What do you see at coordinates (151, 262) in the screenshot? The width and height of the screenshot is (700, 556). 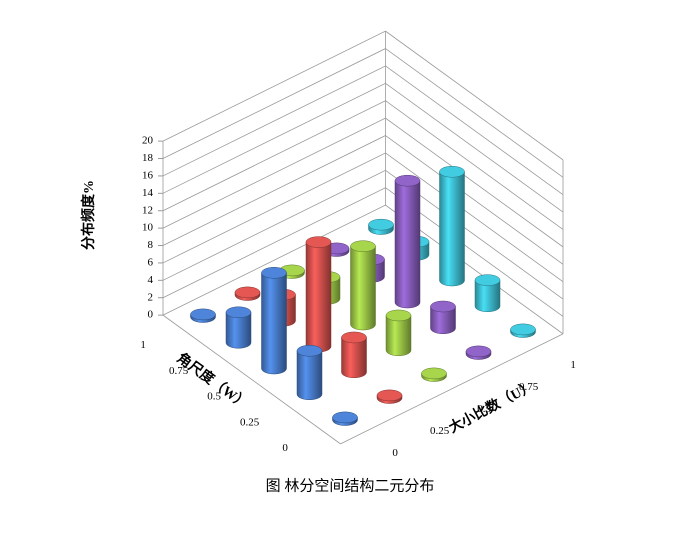 I see `z-tick-label: 6` at bounding box center [151, 262].